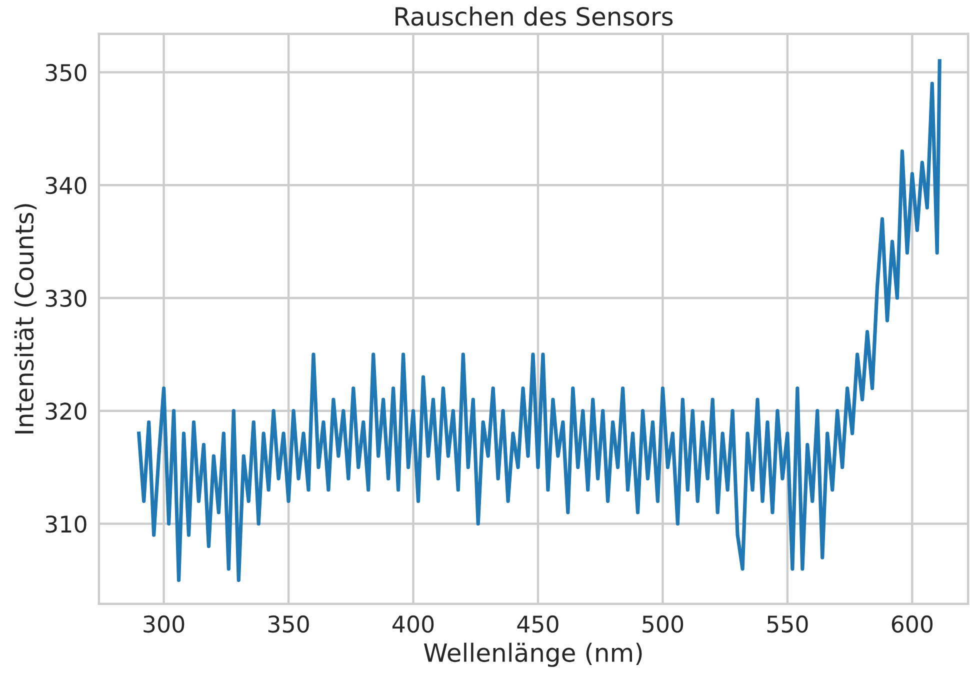 The width and height of the screenshot is (970, 677). I want to click on y-tick-label: 340, so click(66, 185).